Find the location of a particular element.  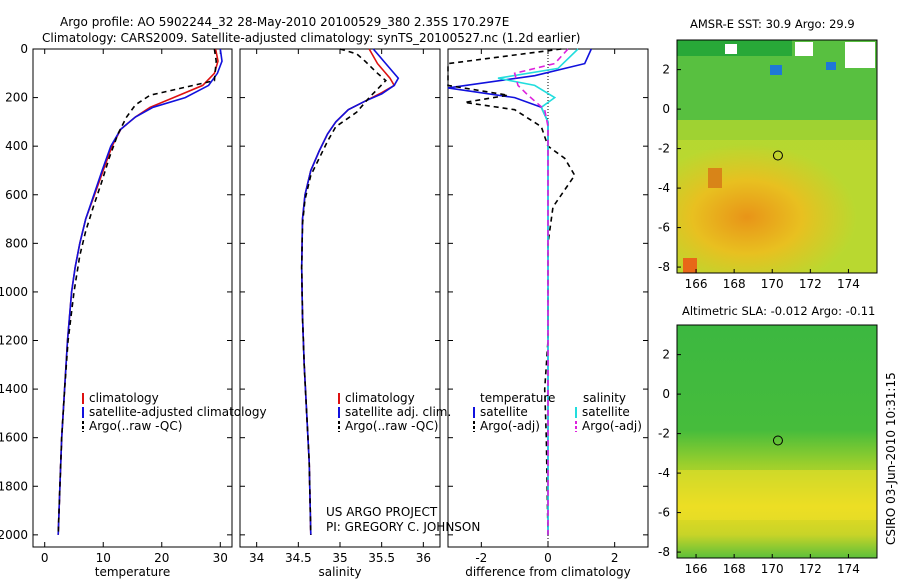

x-tick-label: 20 is located at coordinates (161, 558).